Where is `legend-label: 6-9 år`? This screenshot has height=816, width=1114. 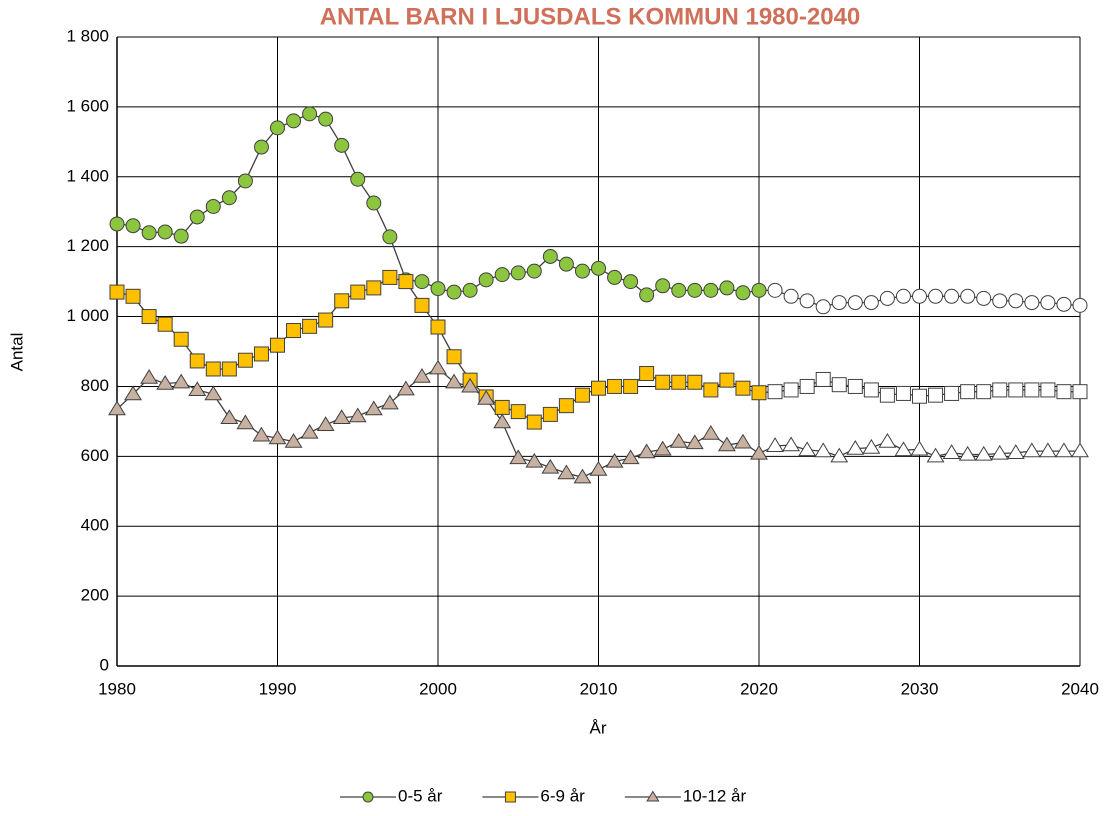
legend-label: 6-9 år is located at coordinates (562, 795).